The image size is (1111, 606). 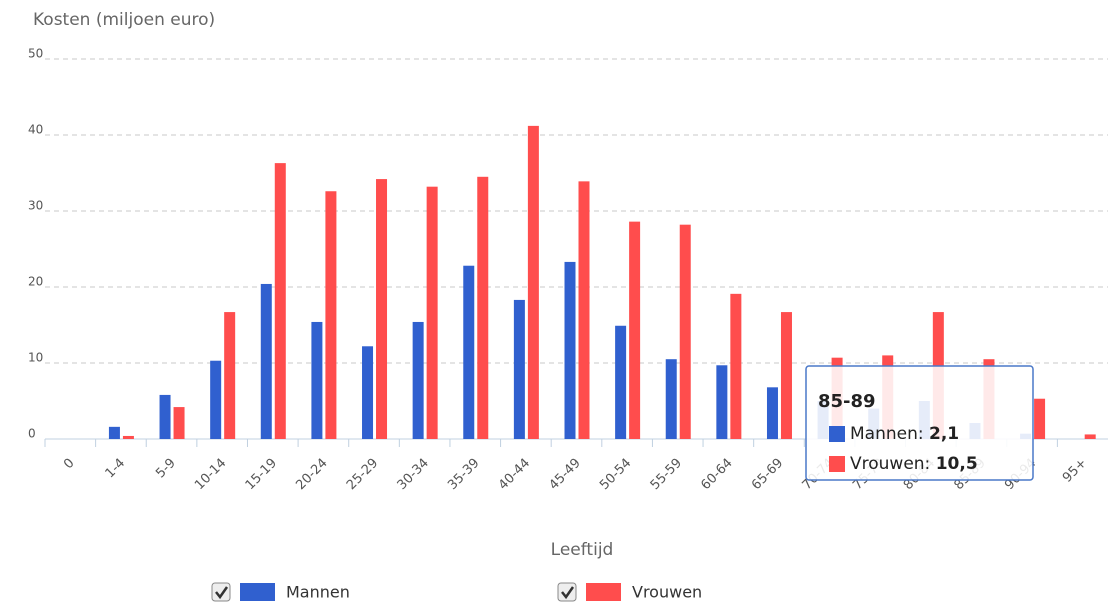 What do you see at coordinates (280, 592) in the screenshot?
I see `legend-item: Mannen` at bounding box center [280, 592].